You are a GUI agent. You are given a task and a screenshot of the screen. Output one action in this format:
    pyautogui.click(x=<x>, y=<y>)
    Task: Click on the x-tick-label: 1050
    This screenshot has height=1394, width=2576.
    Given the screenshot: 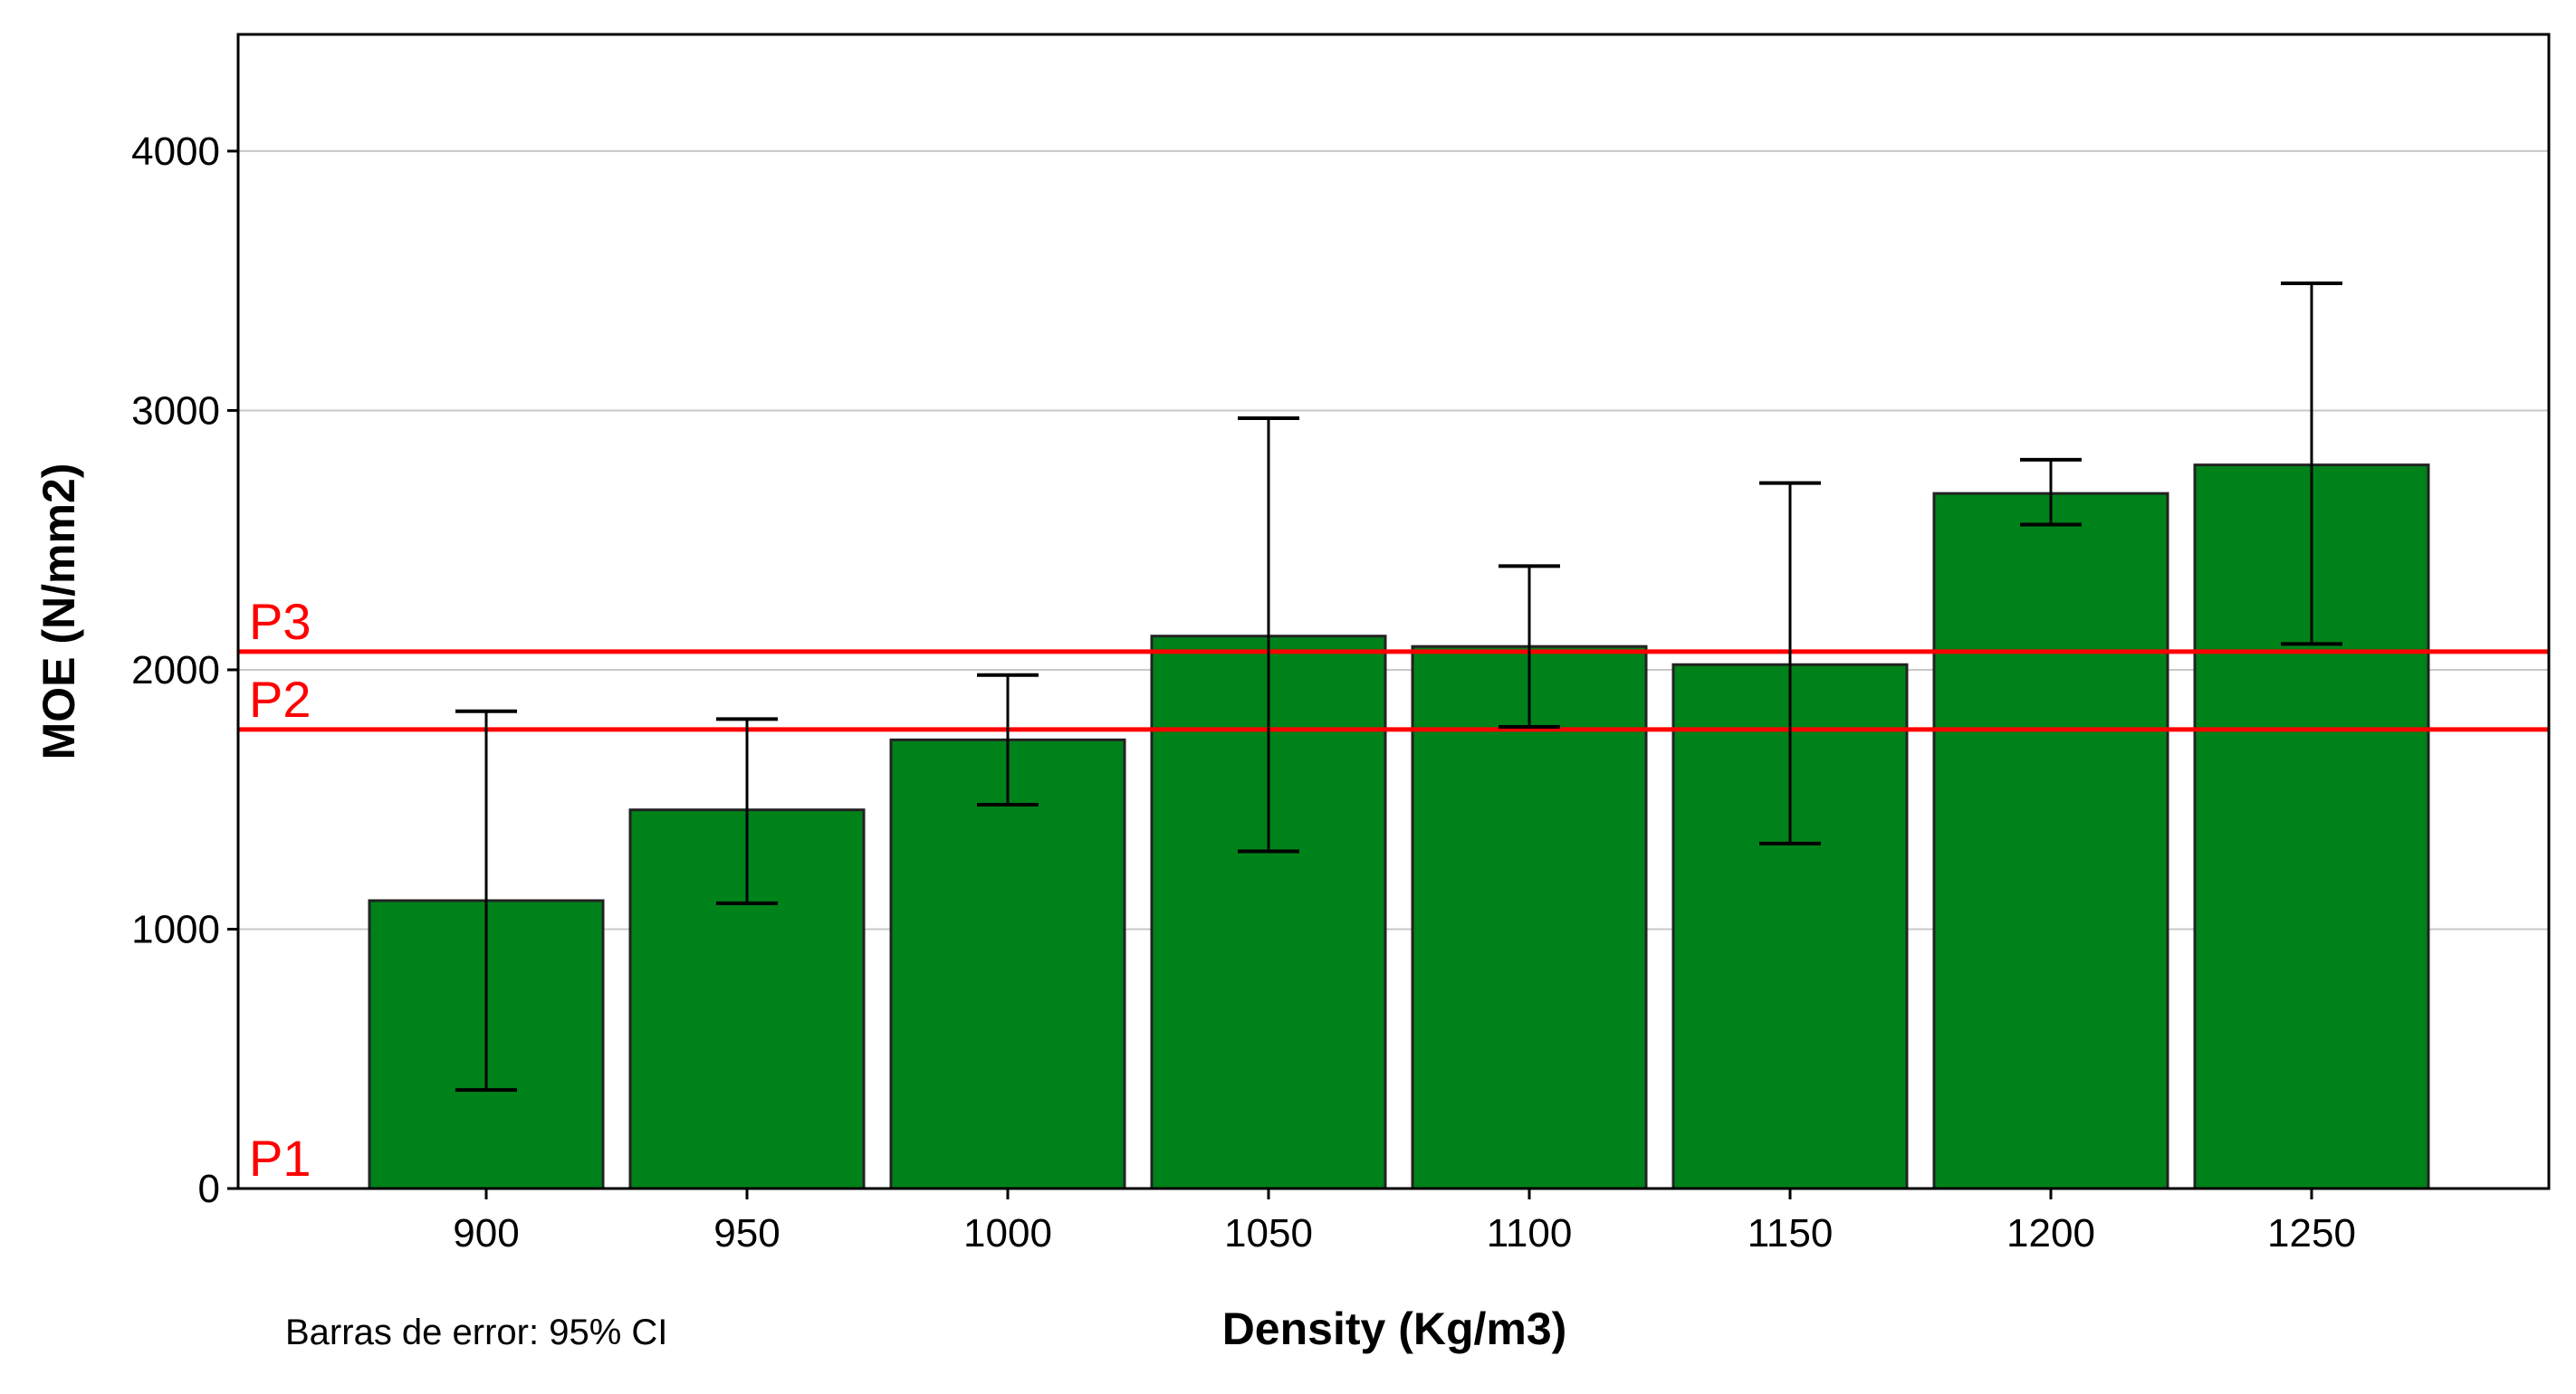 What is the action you would take?
    pyautogui.click(x=1268, y=1233)
    